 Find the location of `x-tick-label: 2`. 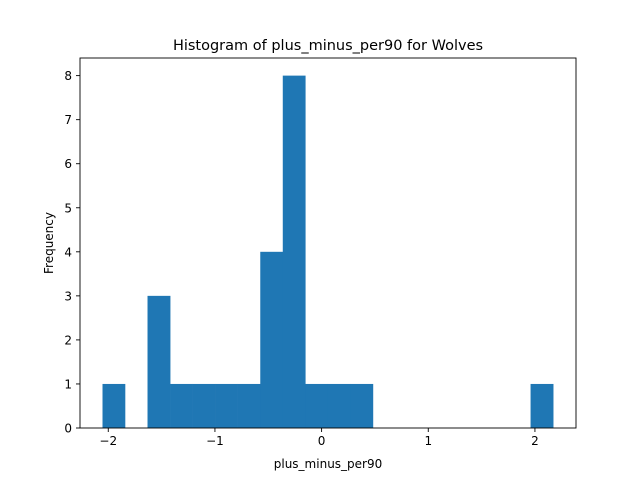

x-tick-label: 2 is located at coordinates (535, 441).